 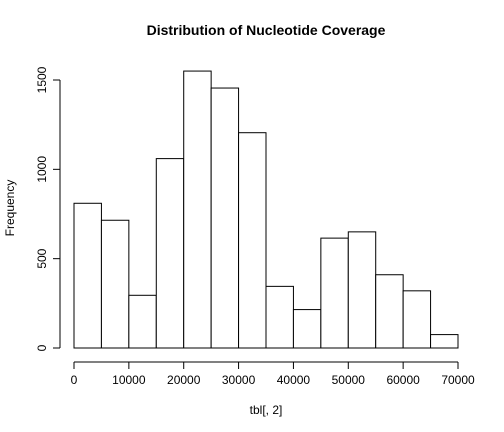 I want to click on x-tick-label: 10000, so click(x=129, y=380).